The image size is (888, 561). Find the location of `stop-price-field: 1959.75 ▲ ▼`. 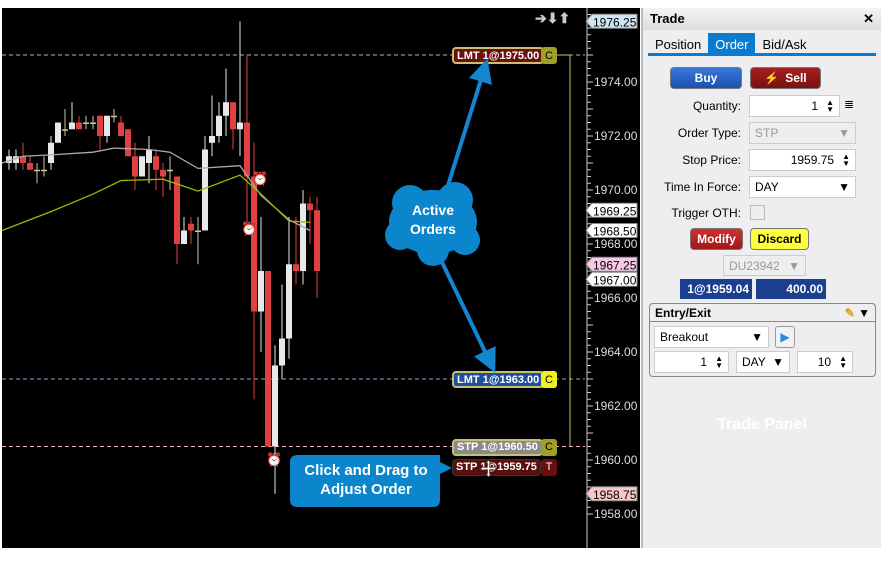

stop-price-field: 1959.75 ▲ ▼ is located at coordinates (802, 160).